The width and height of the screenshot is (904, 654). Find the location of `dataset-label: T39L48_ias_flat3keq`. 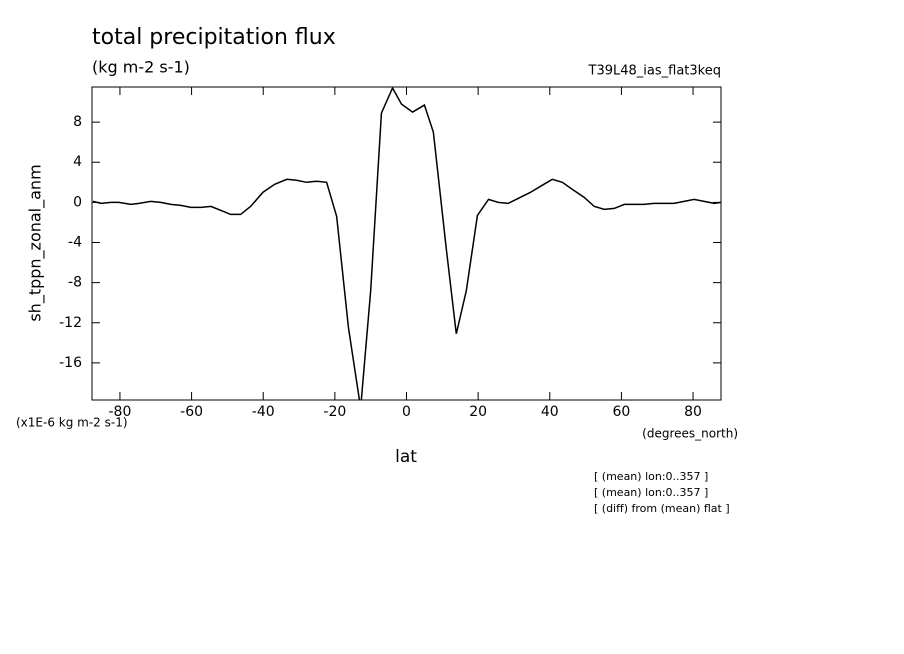

dataset-label: T39L48_ias_flat3keq is located at coordinates (654, 71).